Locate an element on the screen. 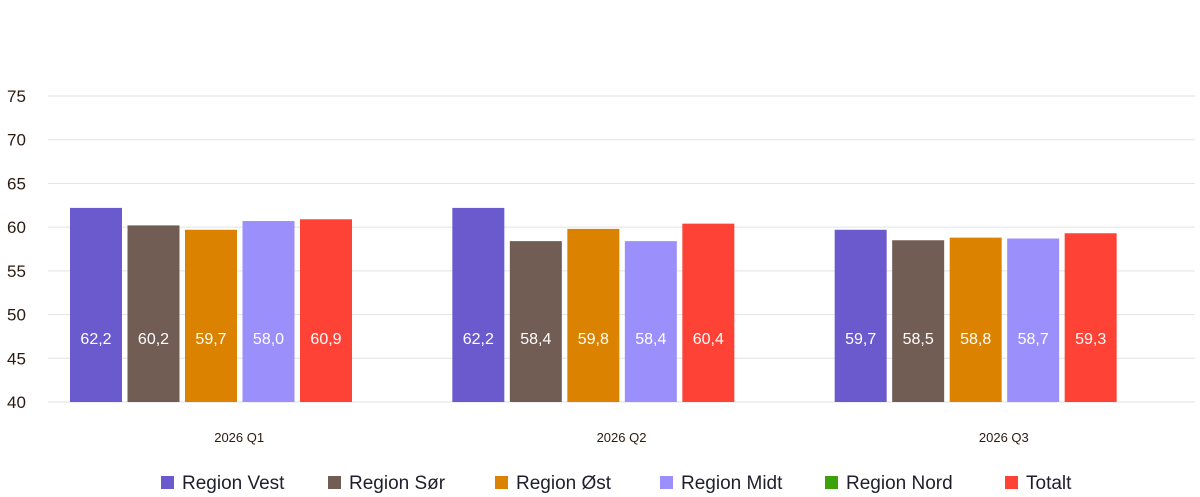 This screenshot has width=1200, height=497. data-label: 60,2 is located at coordinates (153, 339).